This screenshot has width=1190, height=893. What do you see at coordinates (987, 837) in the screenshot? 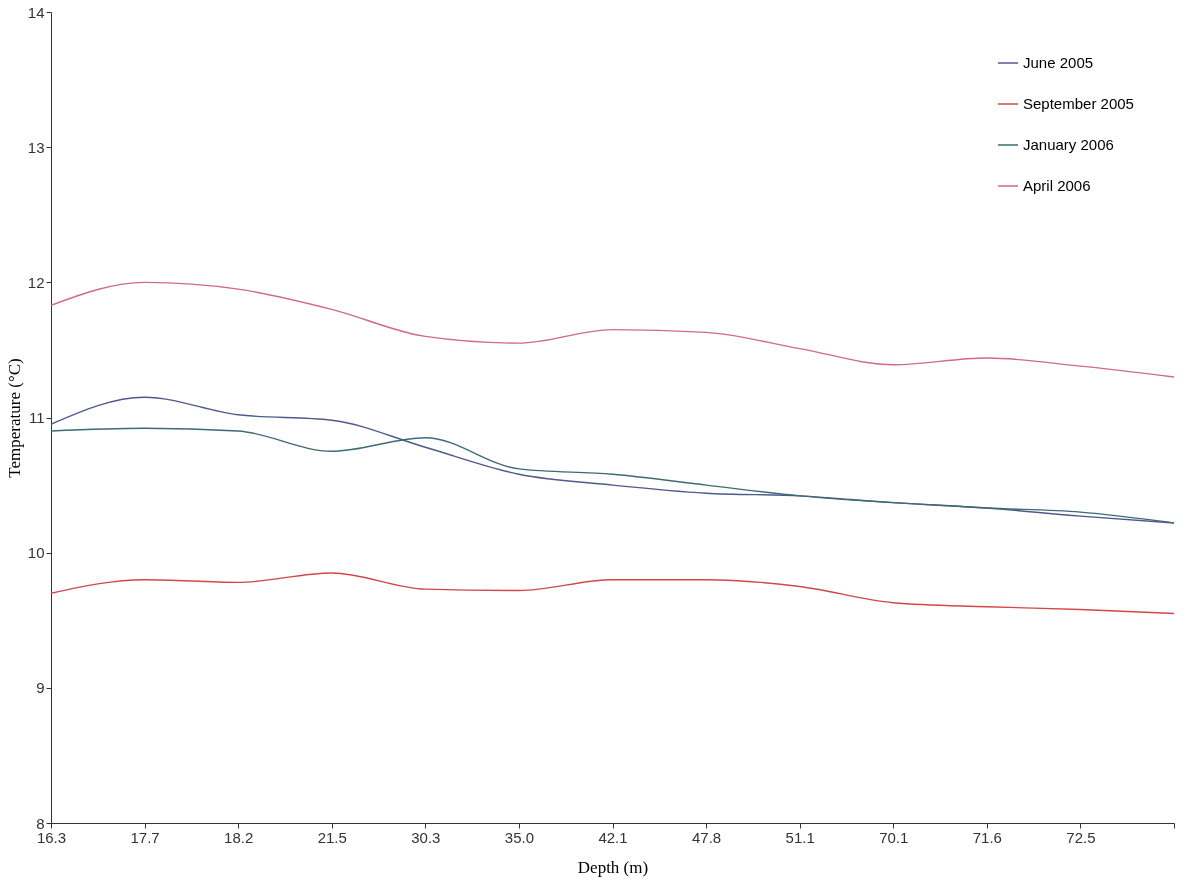
I see `x-tick-label: 71.6` at bounding box center [987, 837].